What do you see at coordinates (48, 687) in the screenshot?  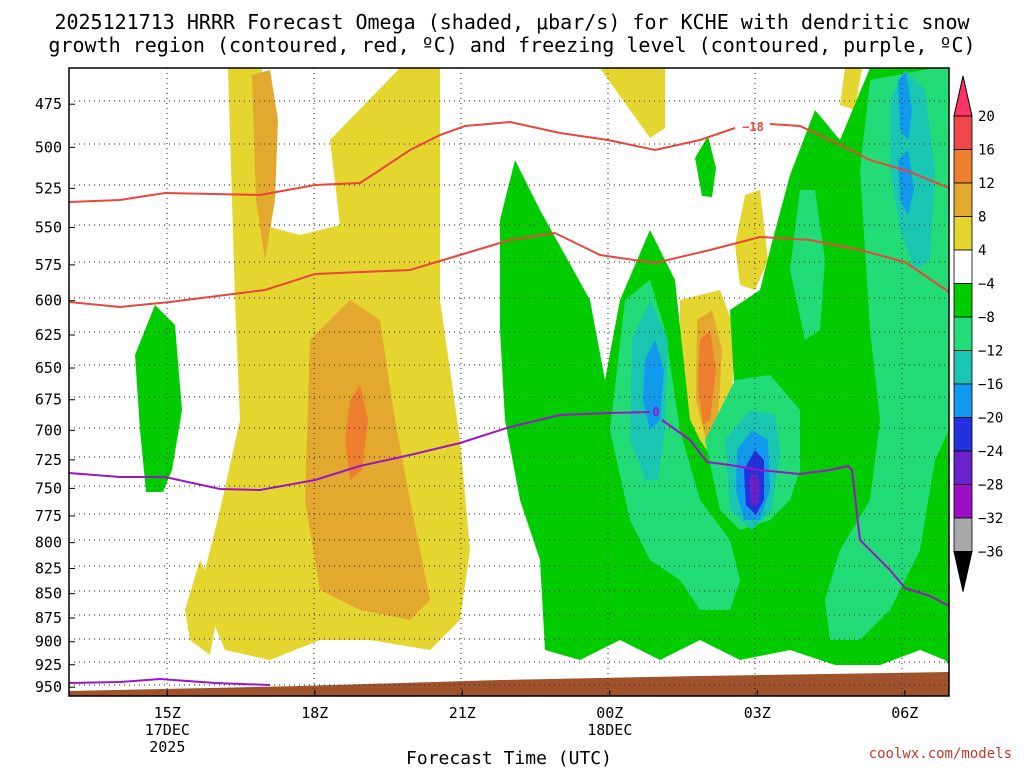 I see `y-tick-label: 950` at bounding box center [48, 687].